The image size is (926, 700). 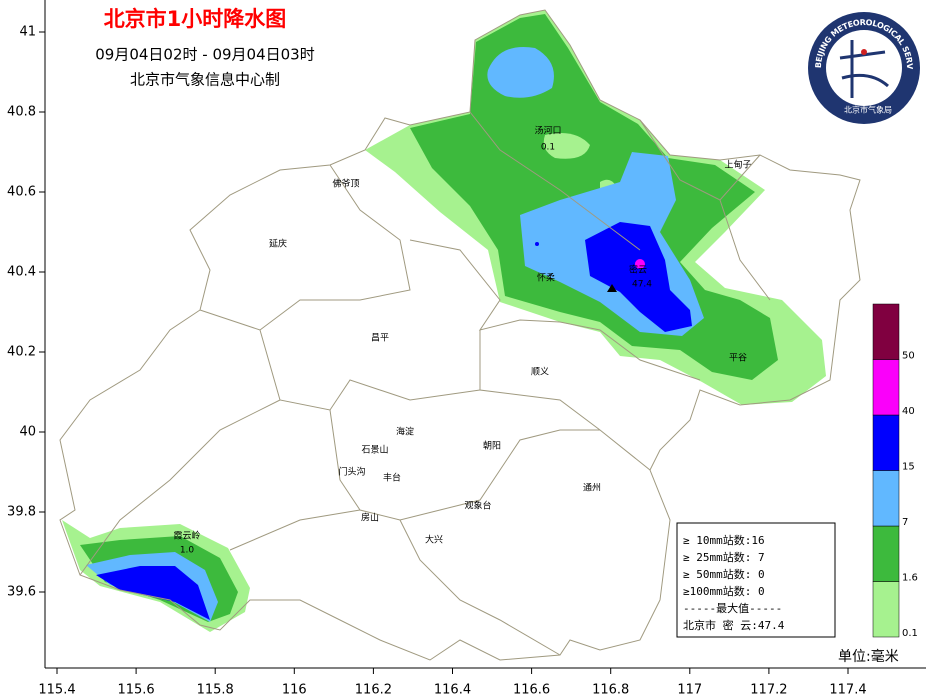 What do you see at coordinates (374, 450) in the screenshot?
I see `place-label: 石景山` at bounding box center [374, 450].